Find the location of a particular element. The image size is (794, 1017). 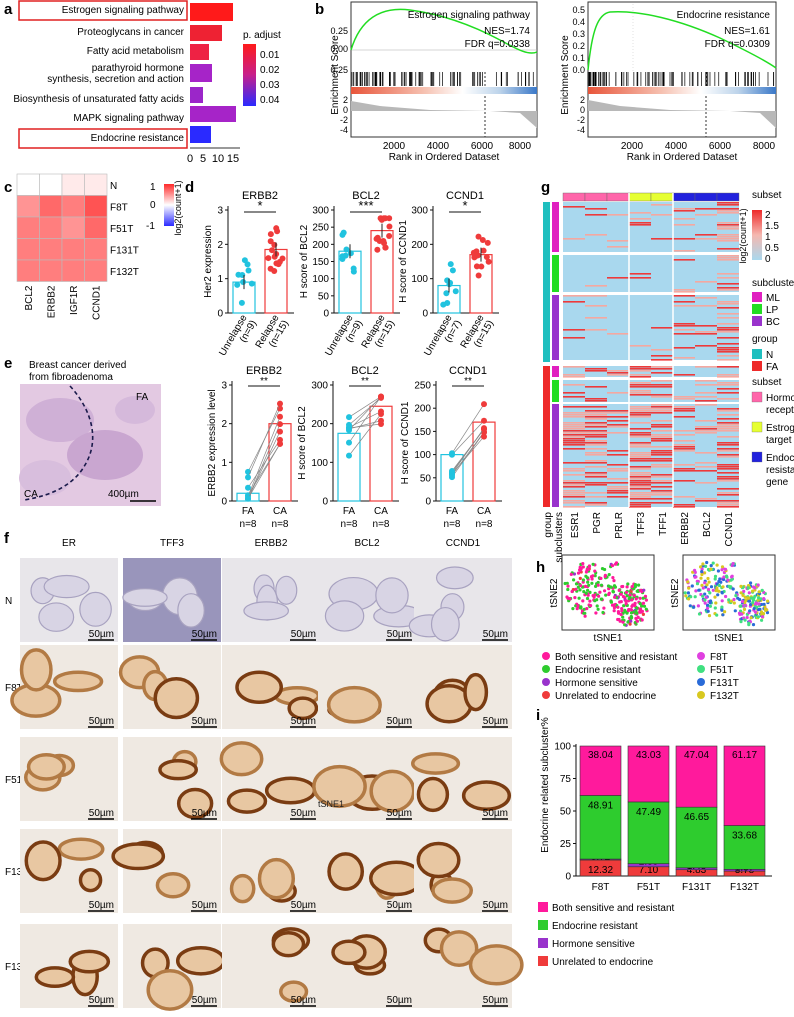

legend-label: F131T is located at coordinates (724, 683).